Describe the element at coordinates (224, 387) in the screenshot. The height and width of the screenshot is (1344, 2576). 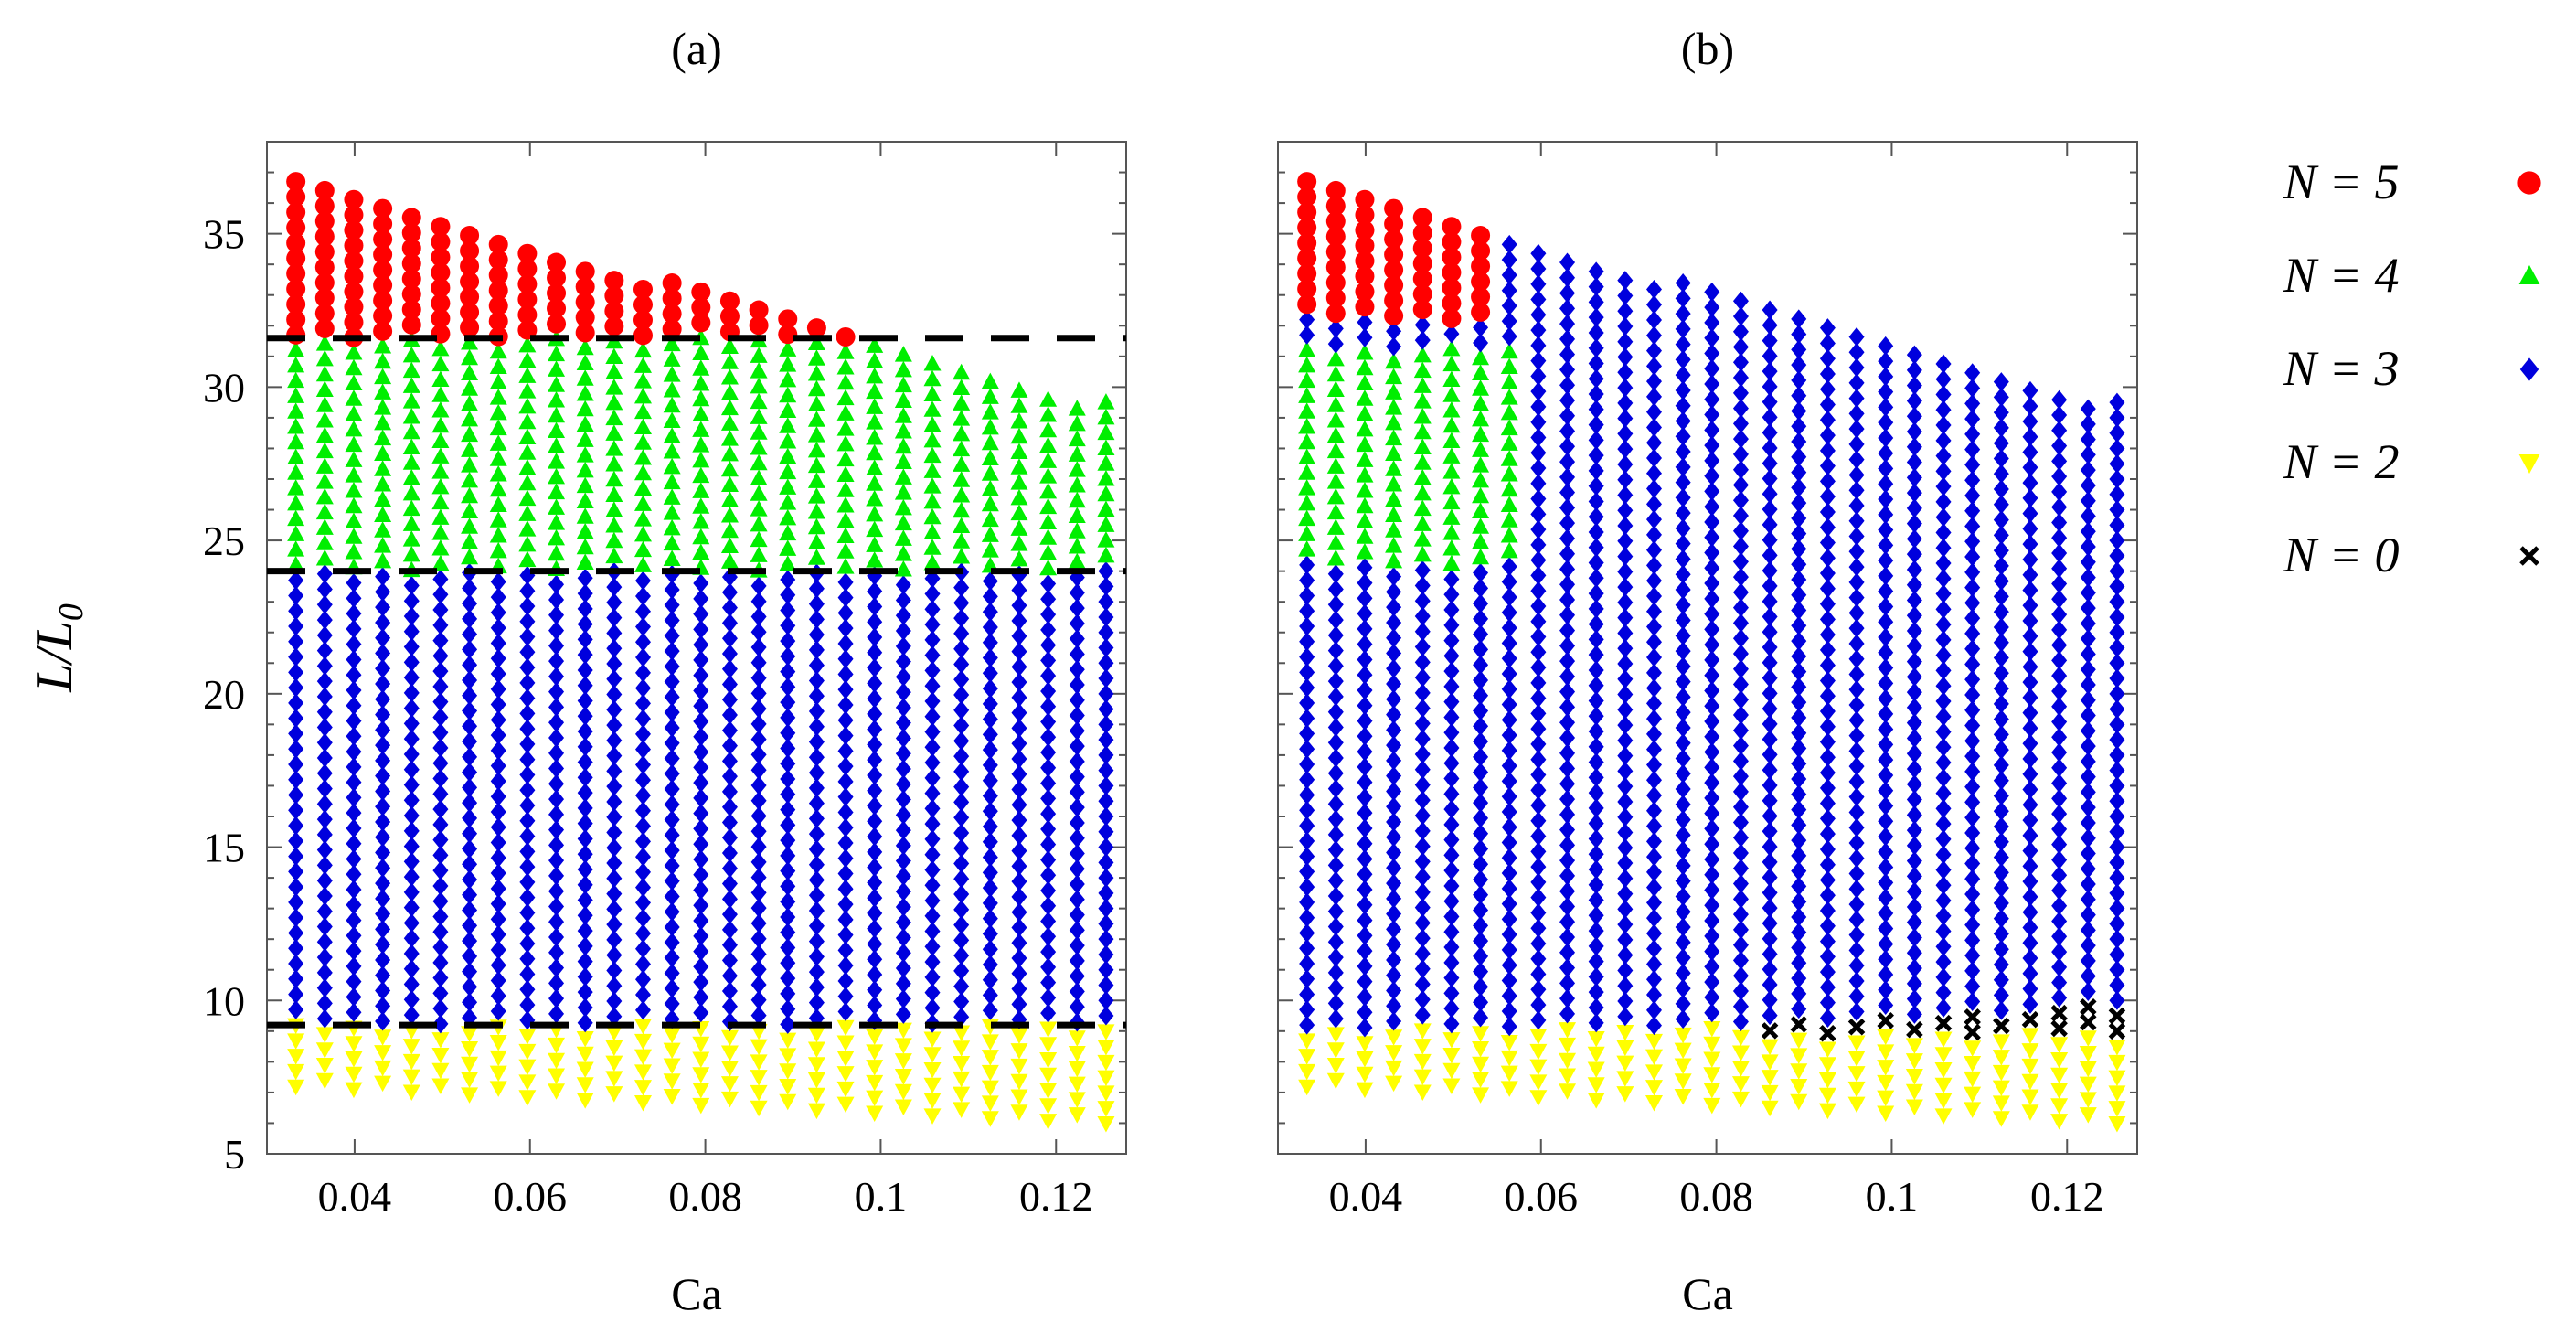
I see `y-tick-label: 30` at that location.